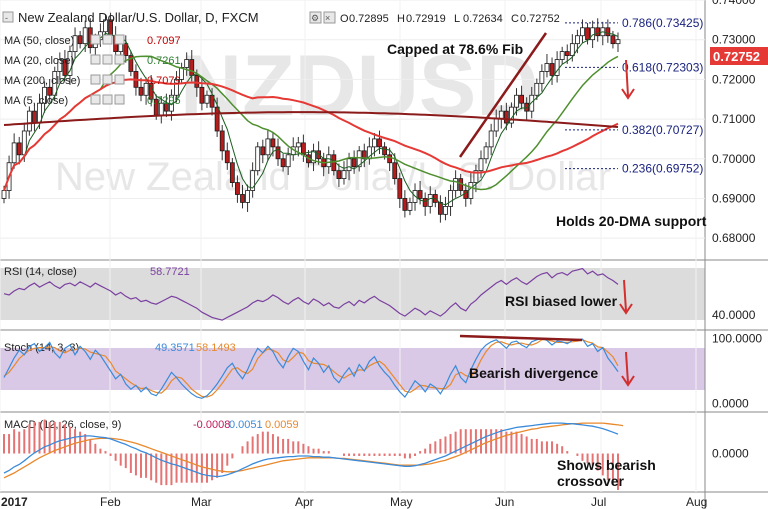 This screenshot has width=768, height=509. What do you see at coordinates (39, 41) in the screenshot?
I see `legend-label: MA (50, close)` at bounding box center [39, 41].